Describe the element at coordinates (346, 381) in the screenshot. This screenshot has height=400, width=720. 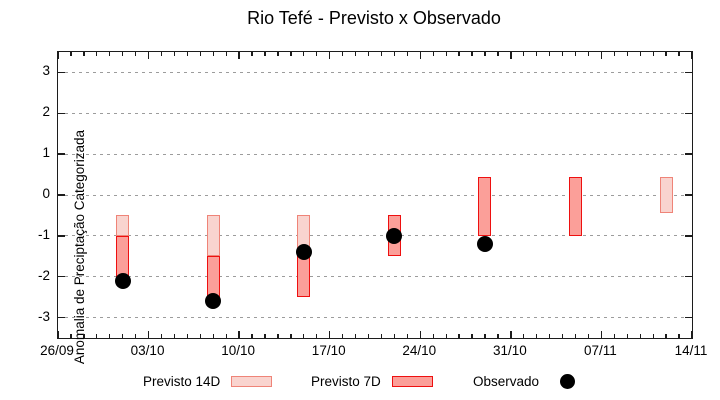
I see `legend-label-previsto-7d: Previsto 7D` at that location.